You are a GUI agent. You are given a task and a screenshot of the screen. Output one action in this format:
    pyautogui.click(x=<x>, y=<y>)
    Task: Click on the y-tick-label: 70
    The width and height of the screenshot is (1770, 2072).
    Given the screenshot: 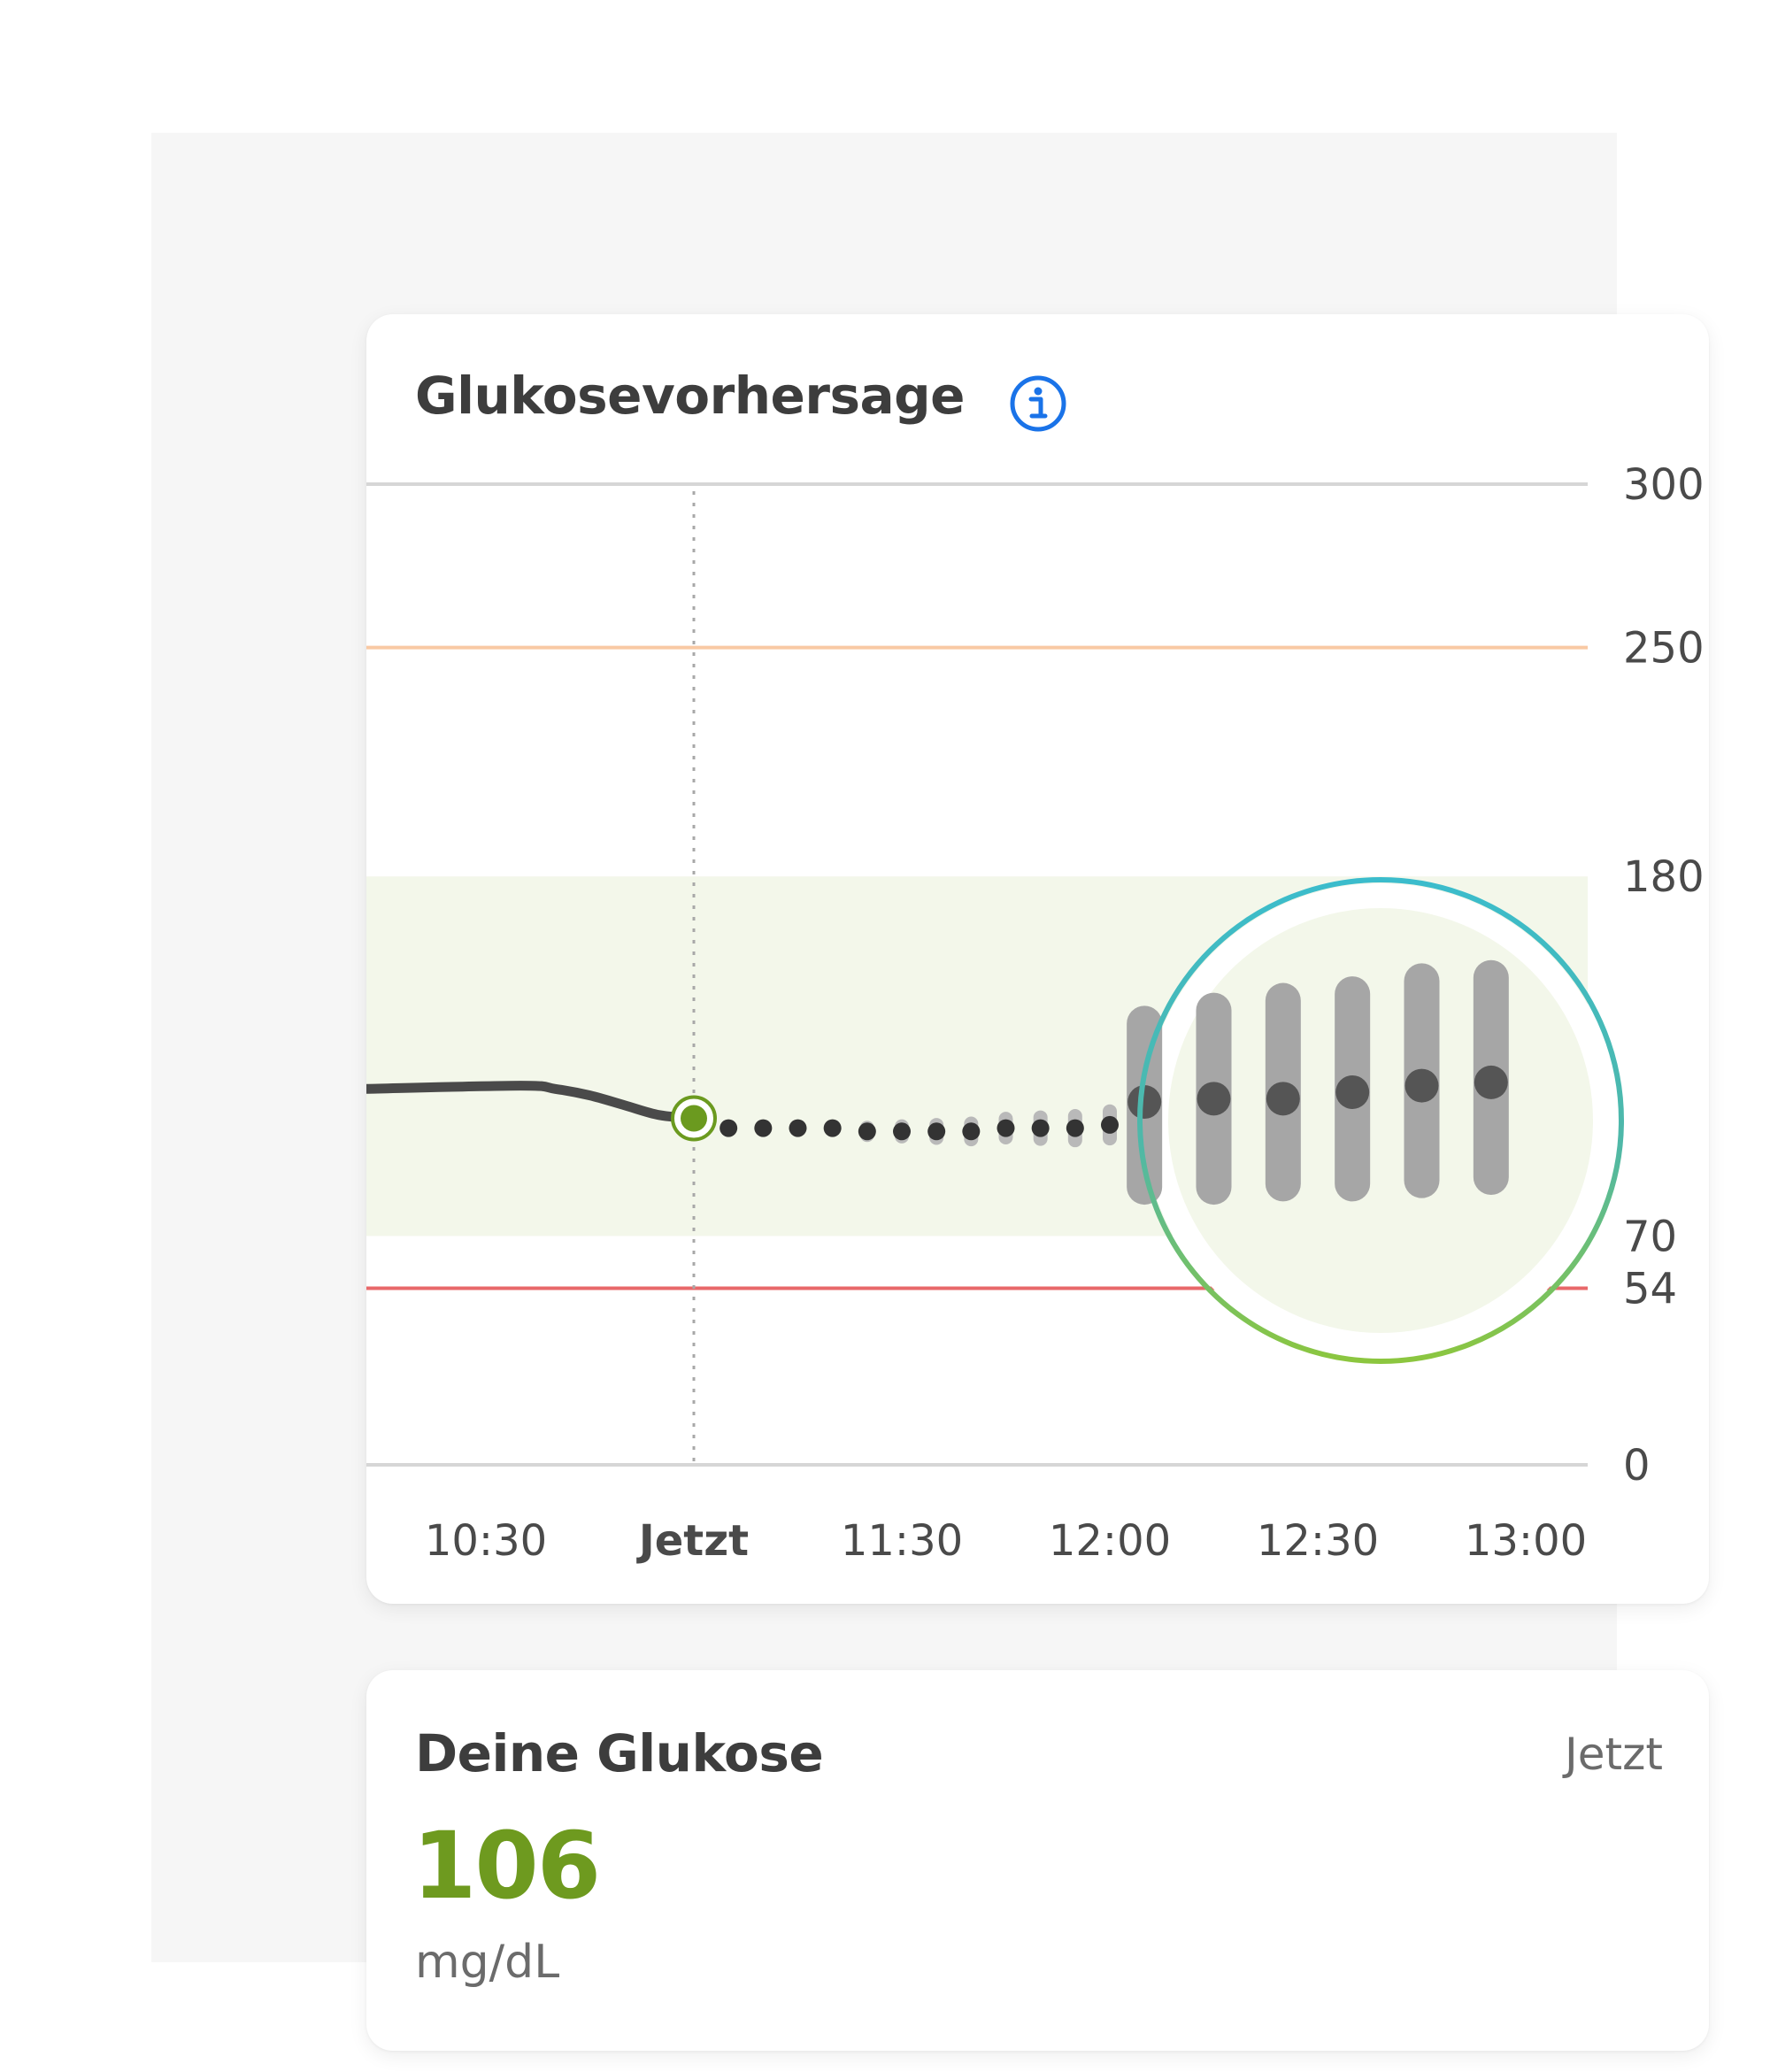 What is the action you would take?
    pyautogui.click(x=1650, y=1236)
    